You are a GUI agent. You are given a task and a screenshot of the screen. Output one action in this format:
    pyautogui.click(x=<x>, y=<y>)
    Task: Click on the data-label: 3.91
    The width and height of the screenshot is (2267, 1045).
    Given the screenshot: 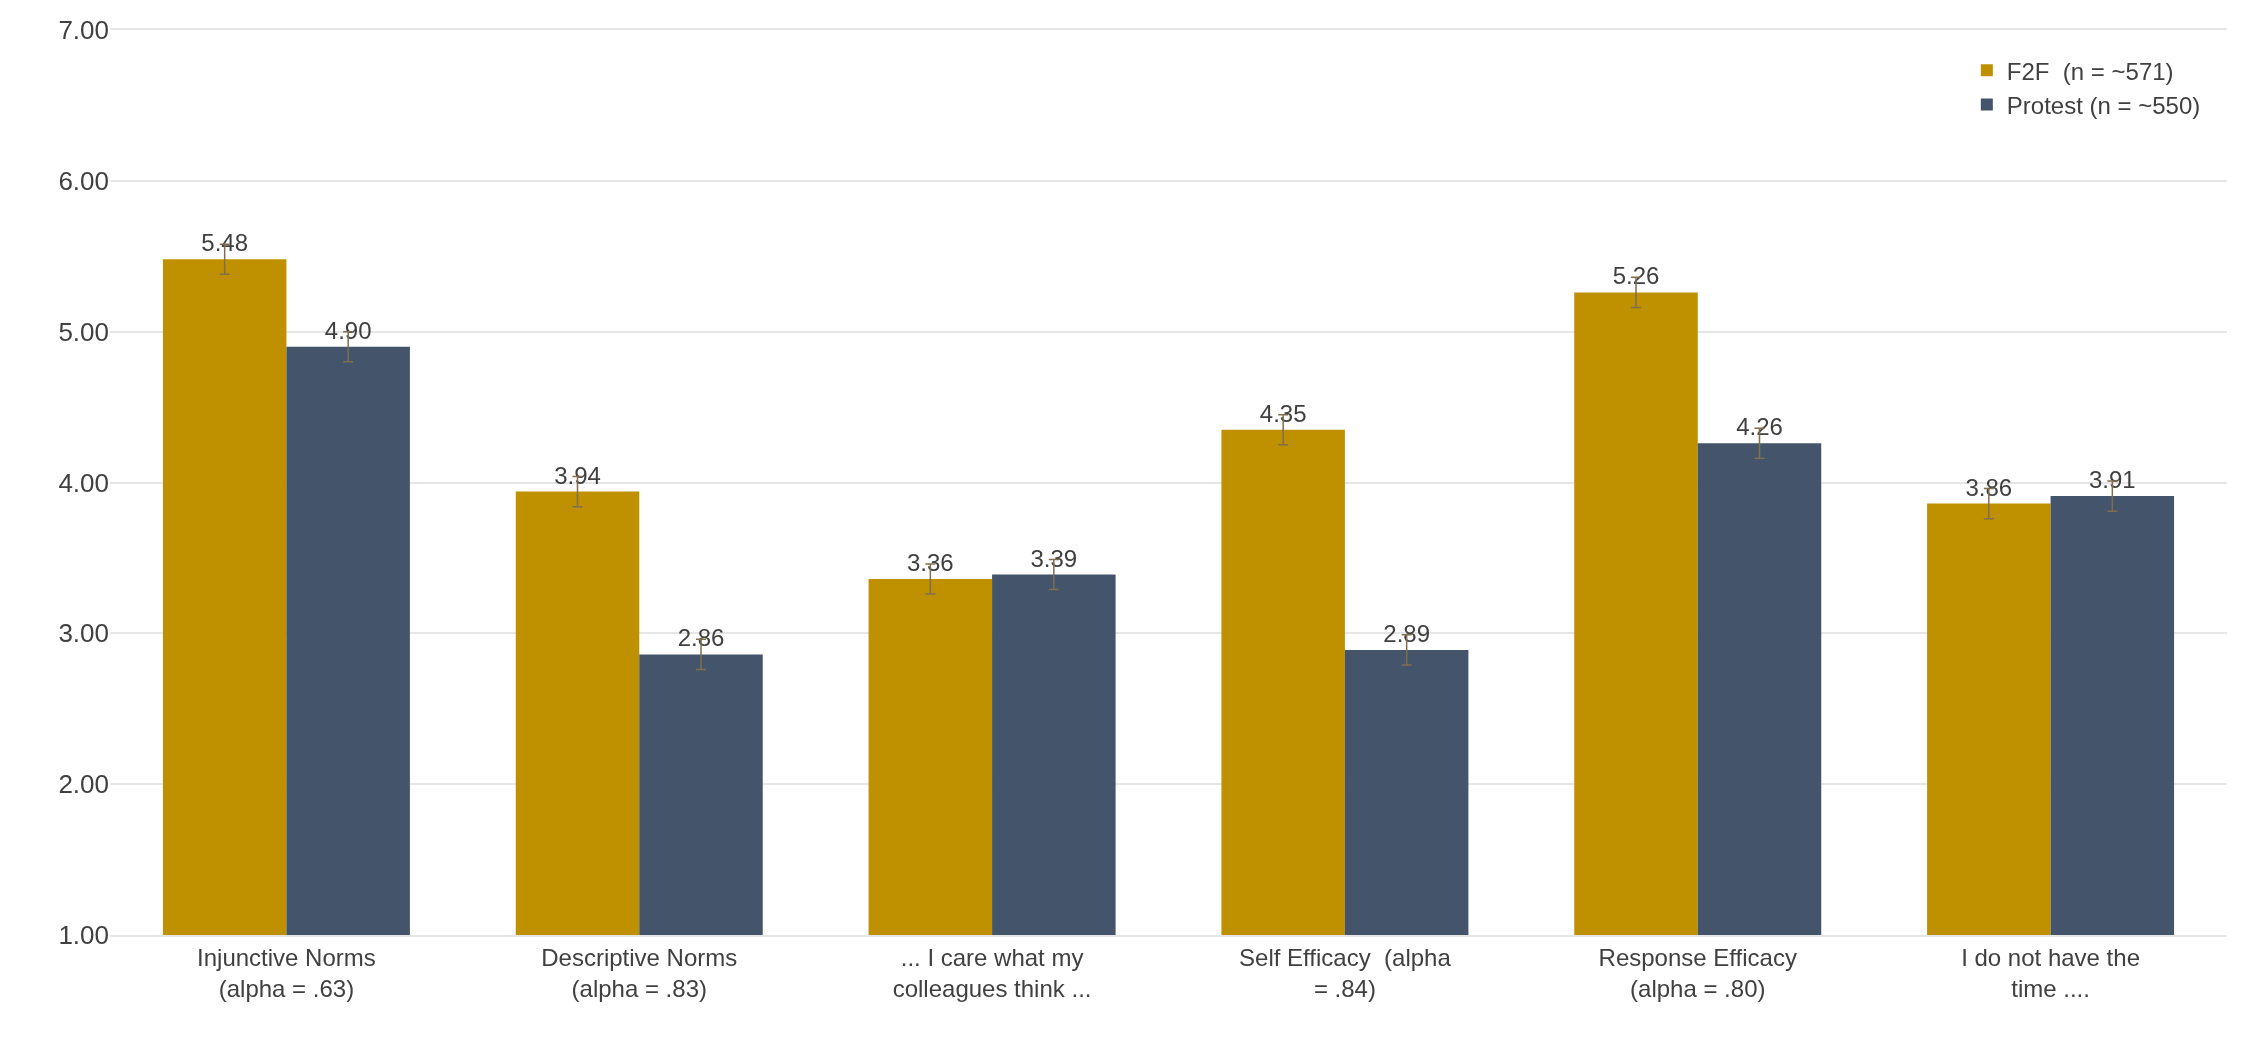 What is the action you would take?
    pyautogui.click(x=2112, y=480)
    